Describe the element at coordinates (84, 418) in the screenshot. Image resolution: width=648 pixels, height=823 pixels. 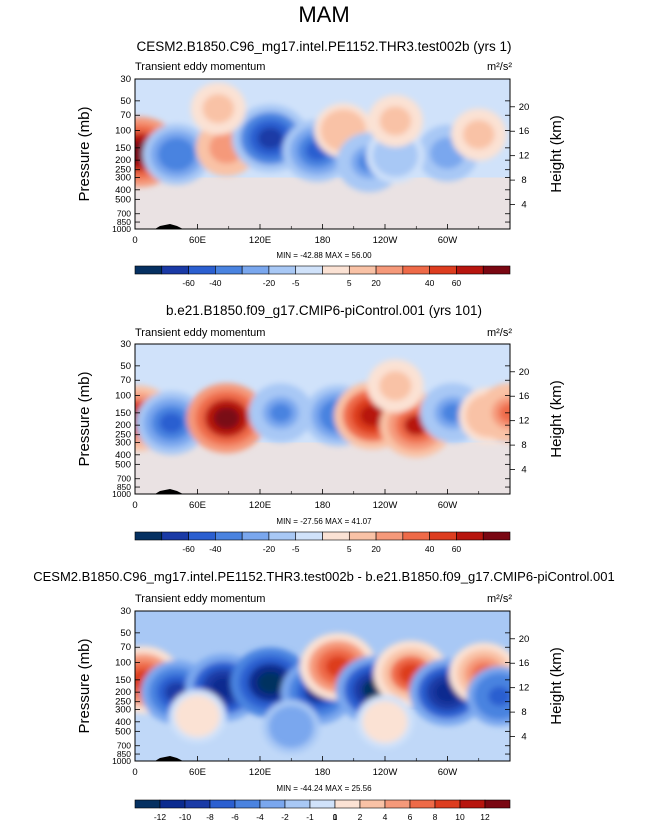
I see `y-axis-label: Pressure (mb)` at that location.